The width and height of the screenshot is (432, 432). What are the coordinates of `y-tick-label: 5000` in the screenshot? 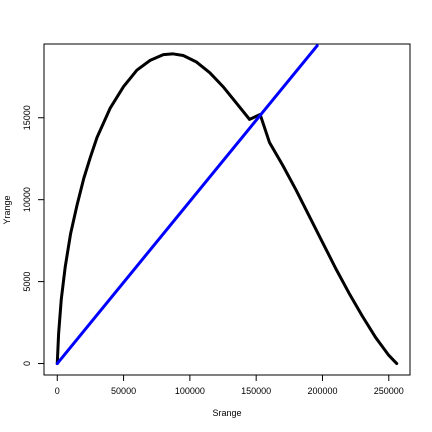 It's located at (27, 282).